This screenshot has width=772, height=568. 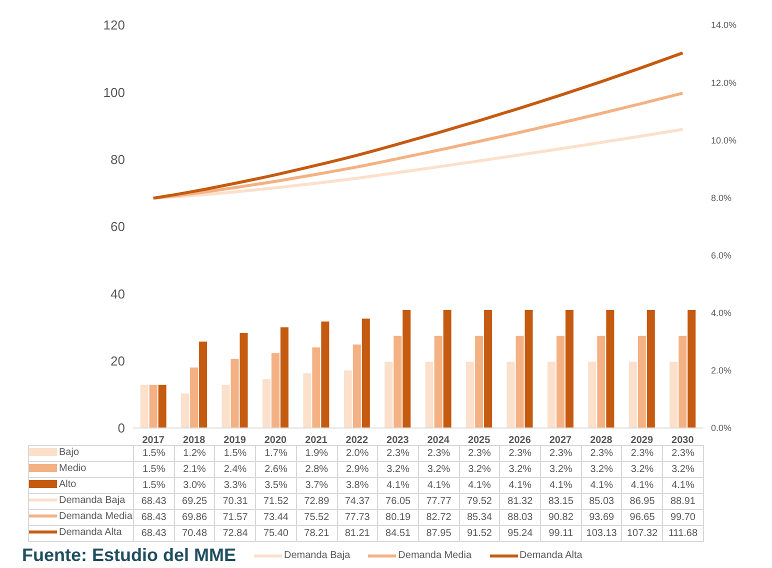 What do you see at coordinates (439, 518) in the screenshot?
I see `data-label: 82.72` at bounding box center [439, 518].